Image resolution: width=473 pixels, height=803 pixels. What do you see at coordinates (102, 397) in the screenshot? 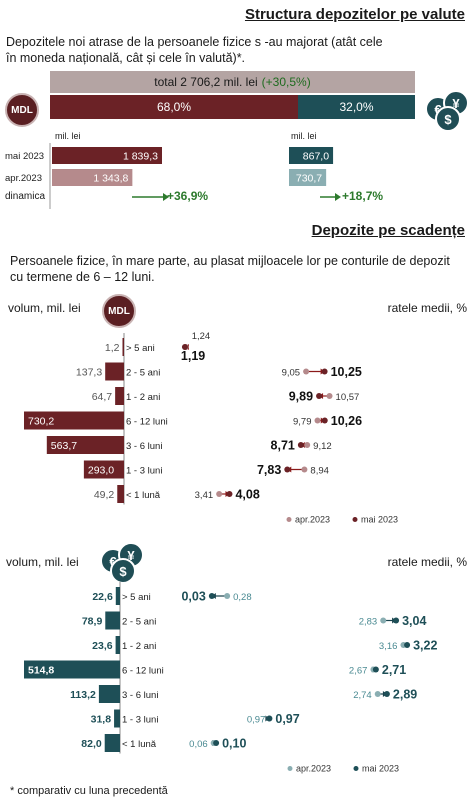
I see `volume-label: 64,7` at bounding box center [102, 397].